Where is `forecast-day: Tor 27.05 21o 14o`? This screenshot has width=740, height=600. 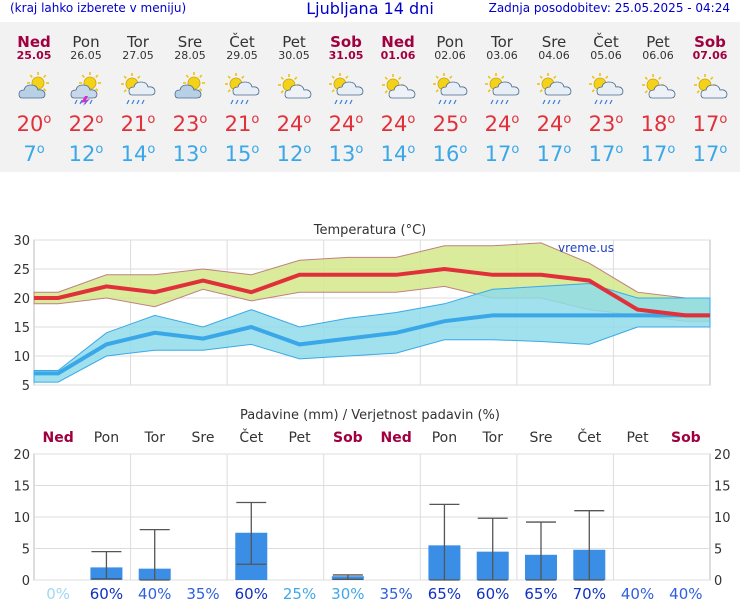 forecast-day: Tor 27.05 21o 14o is located at coordinates (138, 94).